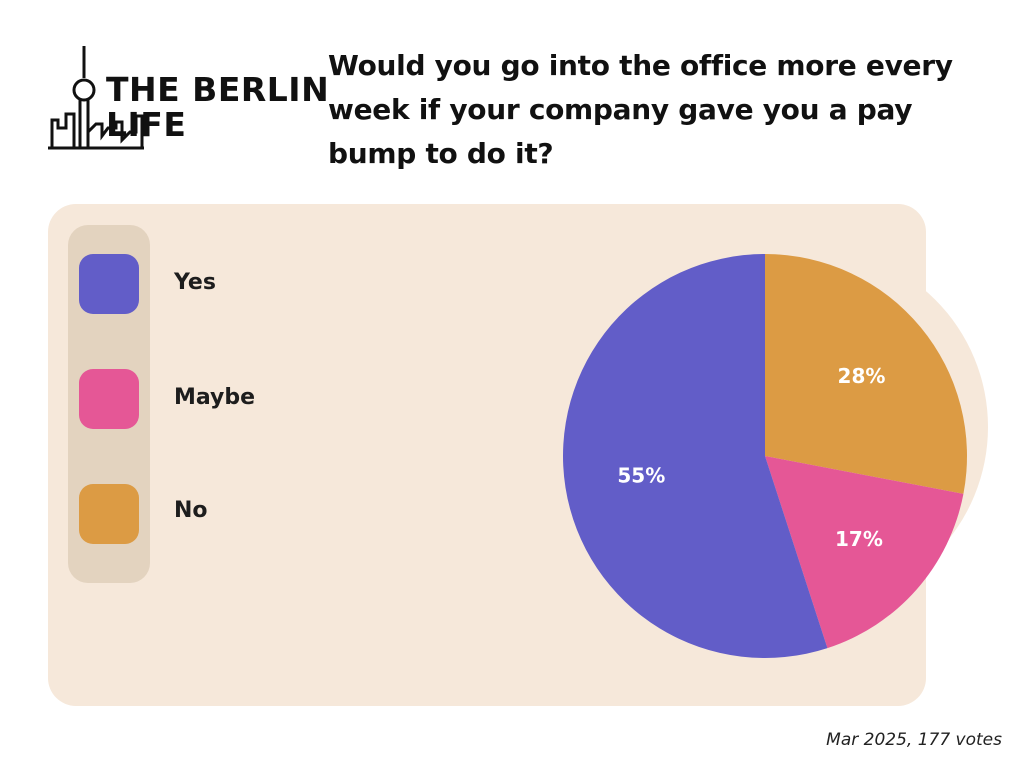 The height and width of the screenshot is (768, 1024). I want to click on legend-swatch-no, so click(109, 514).